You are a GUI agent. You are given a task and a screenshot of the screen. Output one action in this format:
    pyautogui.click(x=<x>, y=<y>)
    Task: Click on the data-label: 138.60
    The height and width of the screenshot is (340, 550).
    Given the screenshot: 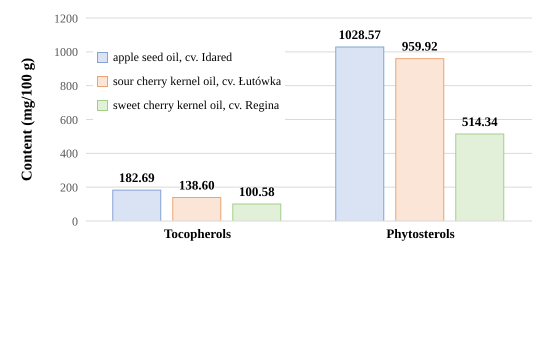 What is the action you would take?
    pyautogui.click(x=196, y=185)
    